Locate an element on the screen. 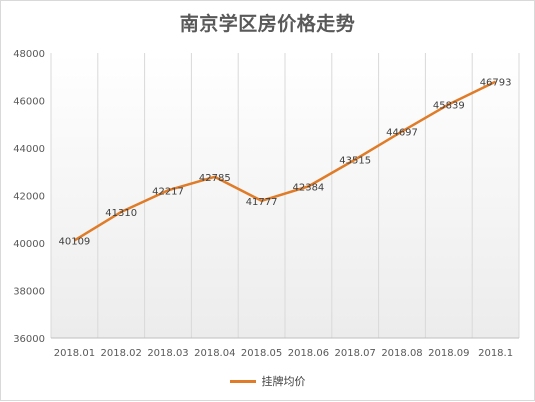 This screenshot has height=402, width=535. y-tick-label: 42000 is located at coordinates (29, 197).